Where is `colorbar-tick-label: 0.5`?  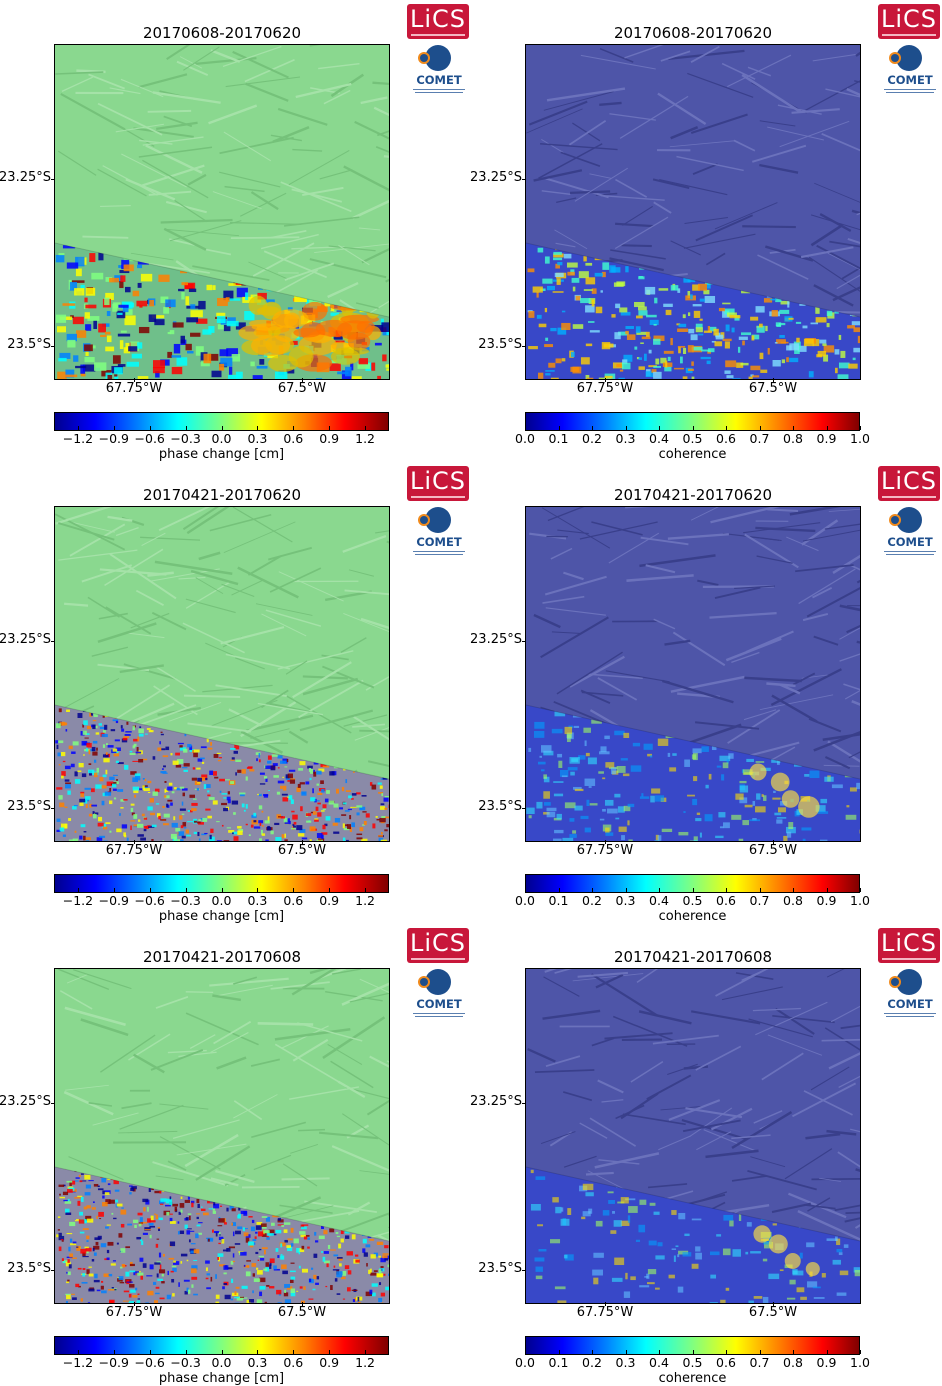
colorbar-tick-label: 0.5 is located at coordinates (692, 900).